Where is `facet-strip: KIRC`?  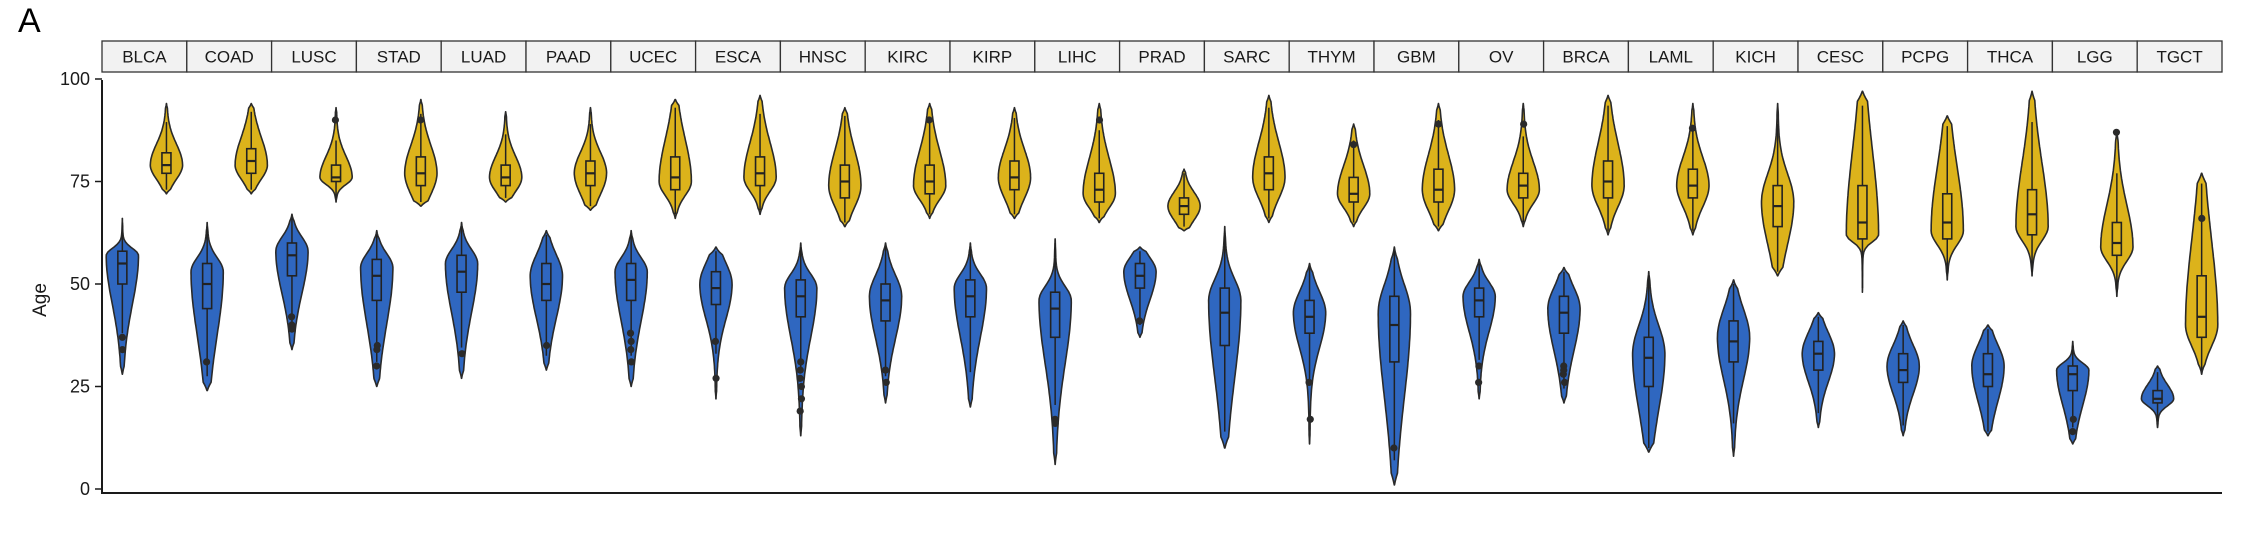
facet-strip: KIRC is located at coordinates (907, 56).